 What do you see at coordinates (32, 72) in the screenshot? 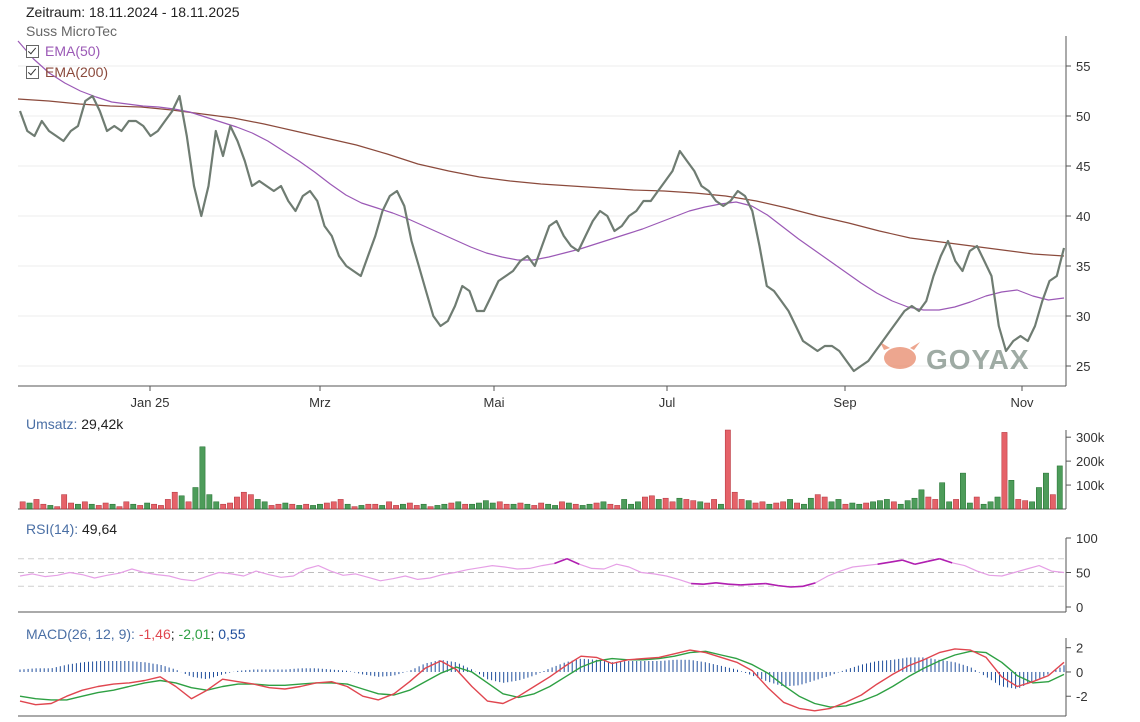
I see `checkbox-ema200` at bounding box center [32, 72].